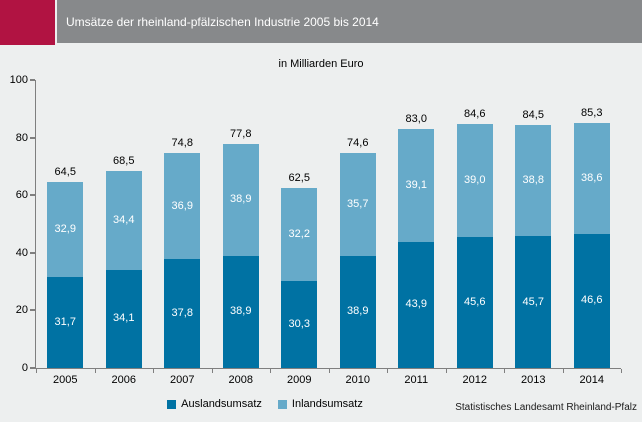 The image size is (642, 422). Describe the element at coordinates (21, 137) in the screenshot. I see `y-axis-label: 80` at that location.